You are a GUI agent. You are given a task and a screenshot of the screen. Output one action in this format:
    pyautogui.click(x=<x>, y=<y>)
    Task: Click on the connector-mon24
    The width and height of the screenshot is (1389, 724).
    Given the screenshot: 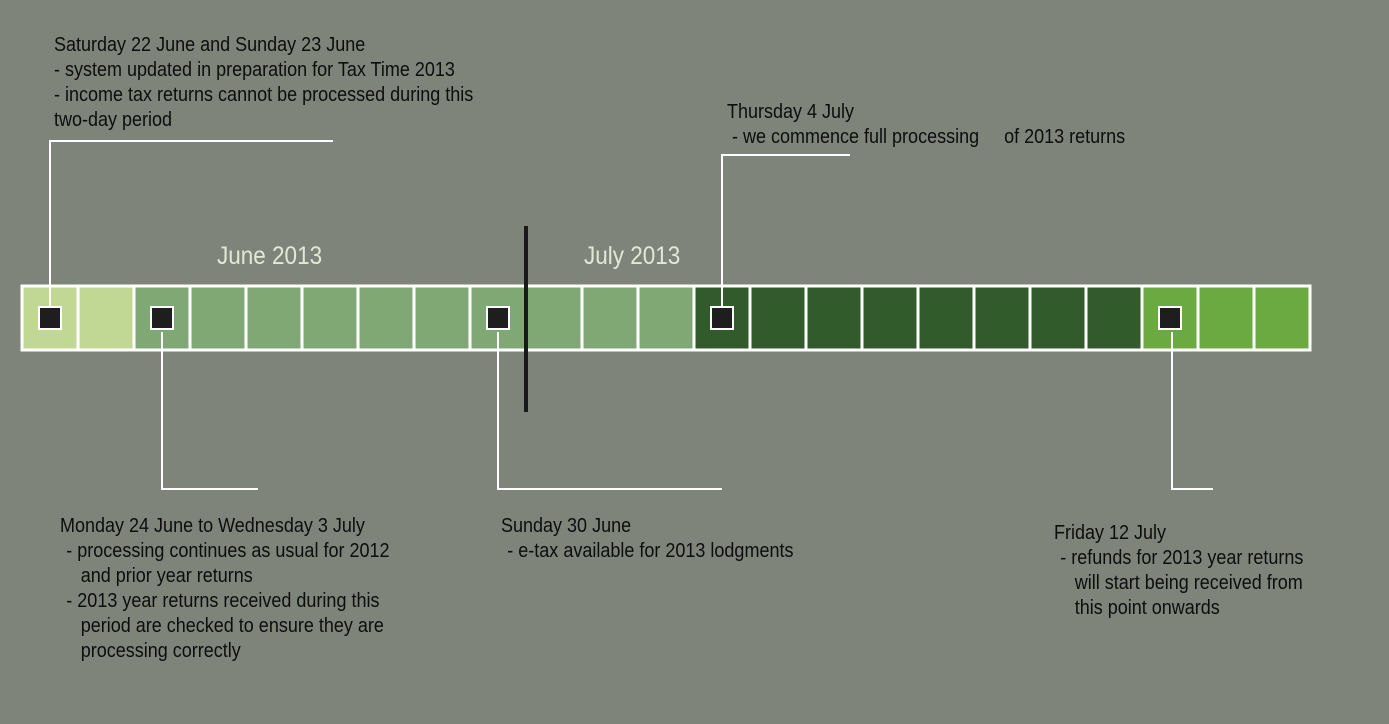 What is the action you would take?
    pyautogui.click(x=209, y=411)
    